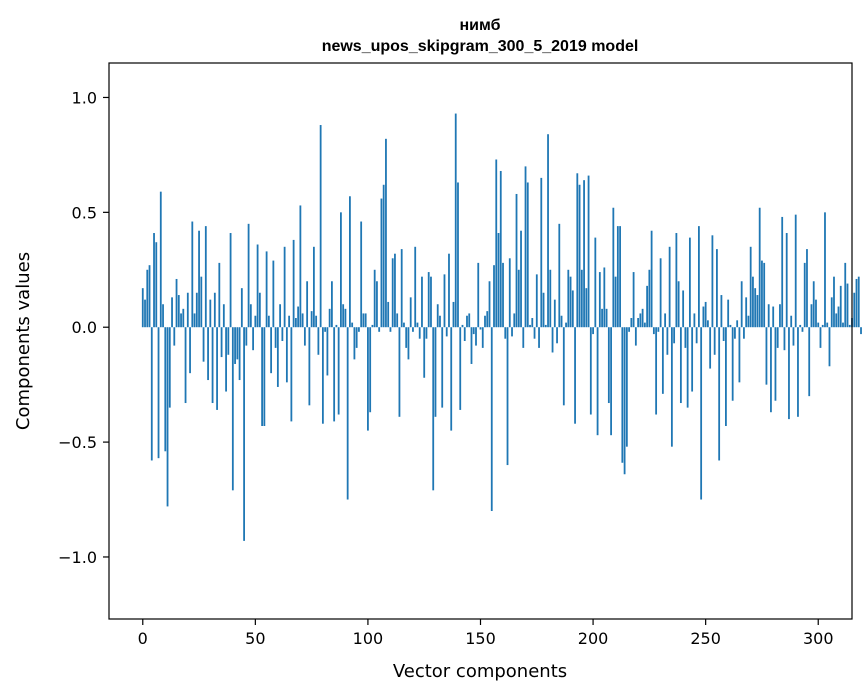 This screenshot has height=696, width=867. I want to click on y-axis: −1.0 −0.5 0.0 0.5 1.0, so click(83, 327).